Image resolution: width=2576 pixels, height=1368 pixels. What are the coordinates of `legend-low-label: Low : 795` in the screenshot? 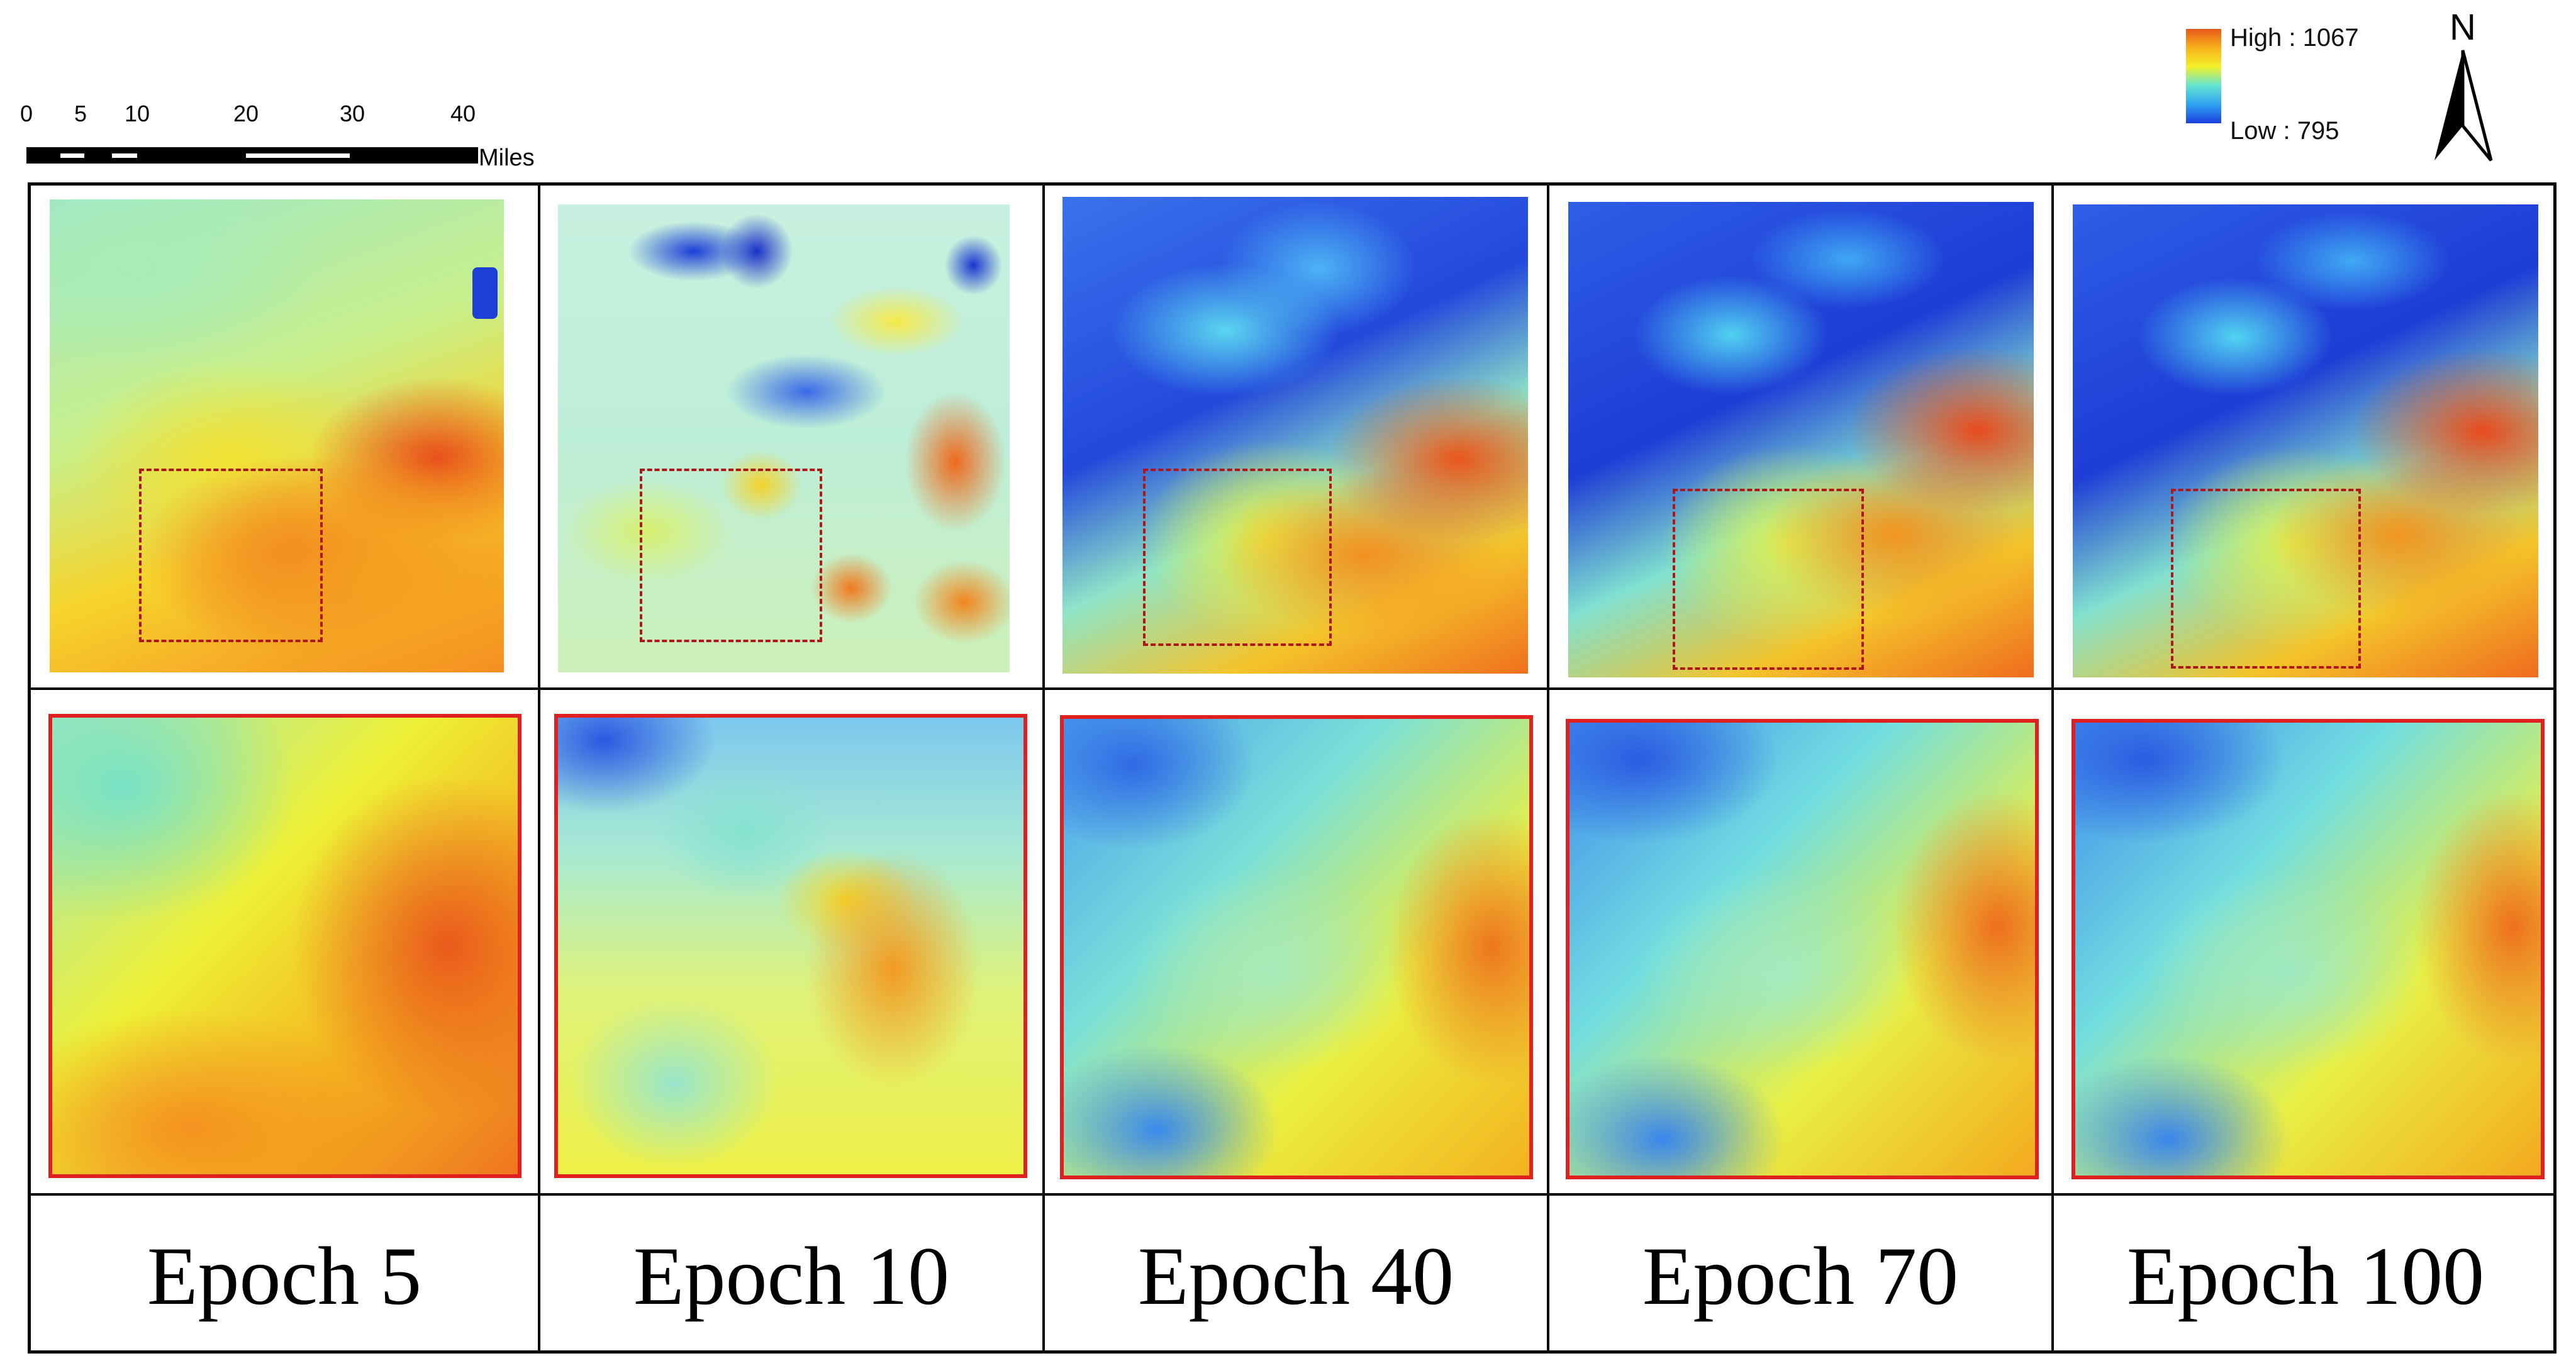 It's located at (2284, 131).